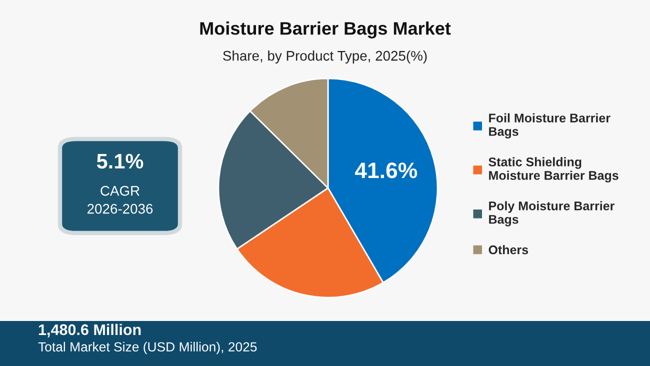 The image size is (650, 366). What do you see at coordinates (120, 191) in the screenshot?
I see `text: CAGR` at bounding box center [120, 191].